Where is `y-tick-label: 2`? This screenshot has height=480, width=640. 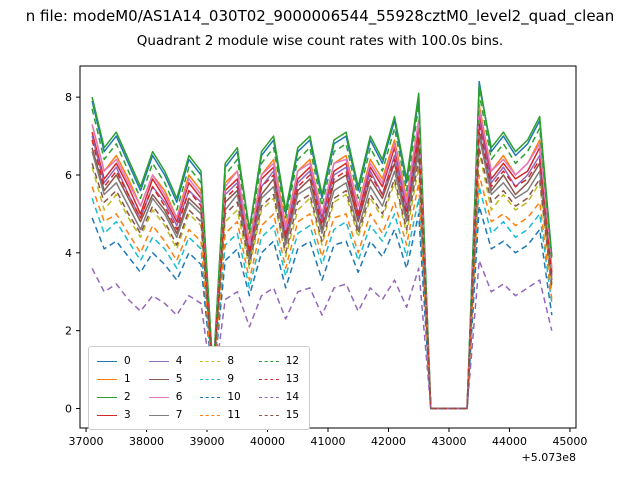 y-tick-label: 2 is located at coordinates (68, 331).